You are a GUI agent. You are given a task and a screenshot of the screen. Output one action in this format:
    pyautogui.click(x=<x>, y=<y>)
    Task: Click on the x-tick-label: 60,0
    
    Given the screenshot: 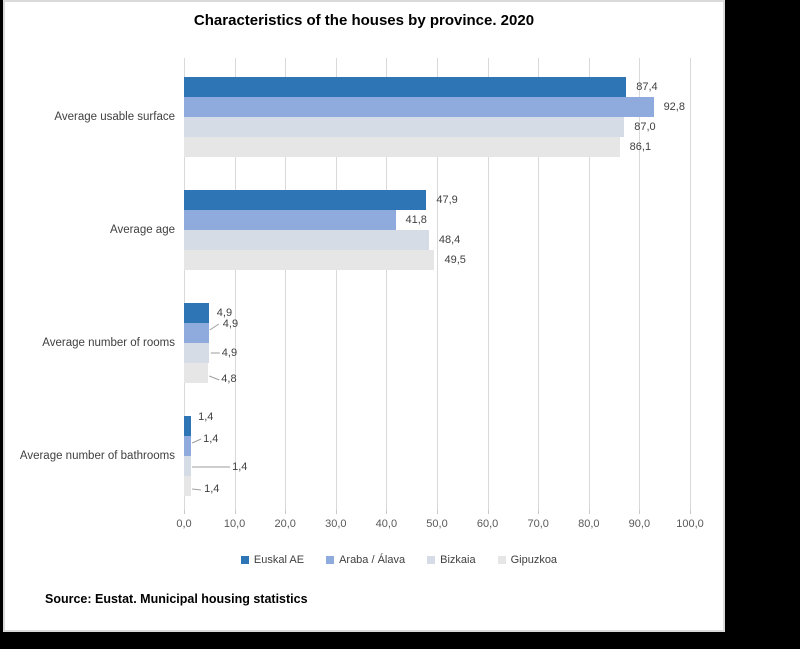 What is the action you would take?
    pyautogui.click(x=487, y=524)
    